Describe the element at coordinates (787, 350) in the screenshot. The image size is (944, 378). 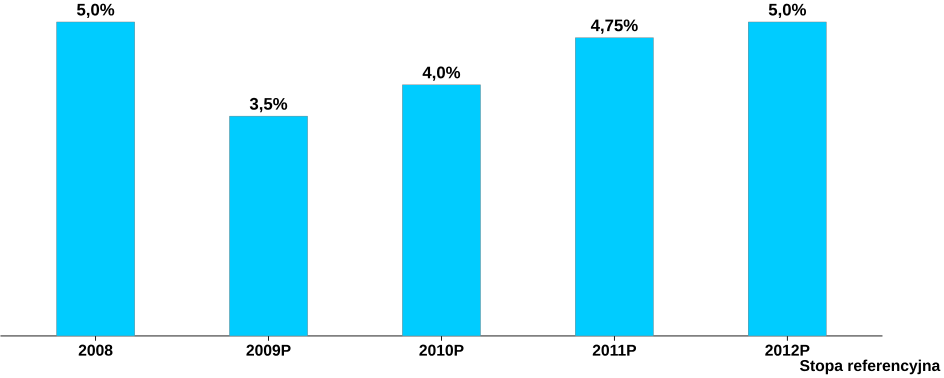
I see `x-tick-label: 2012P` at that location.